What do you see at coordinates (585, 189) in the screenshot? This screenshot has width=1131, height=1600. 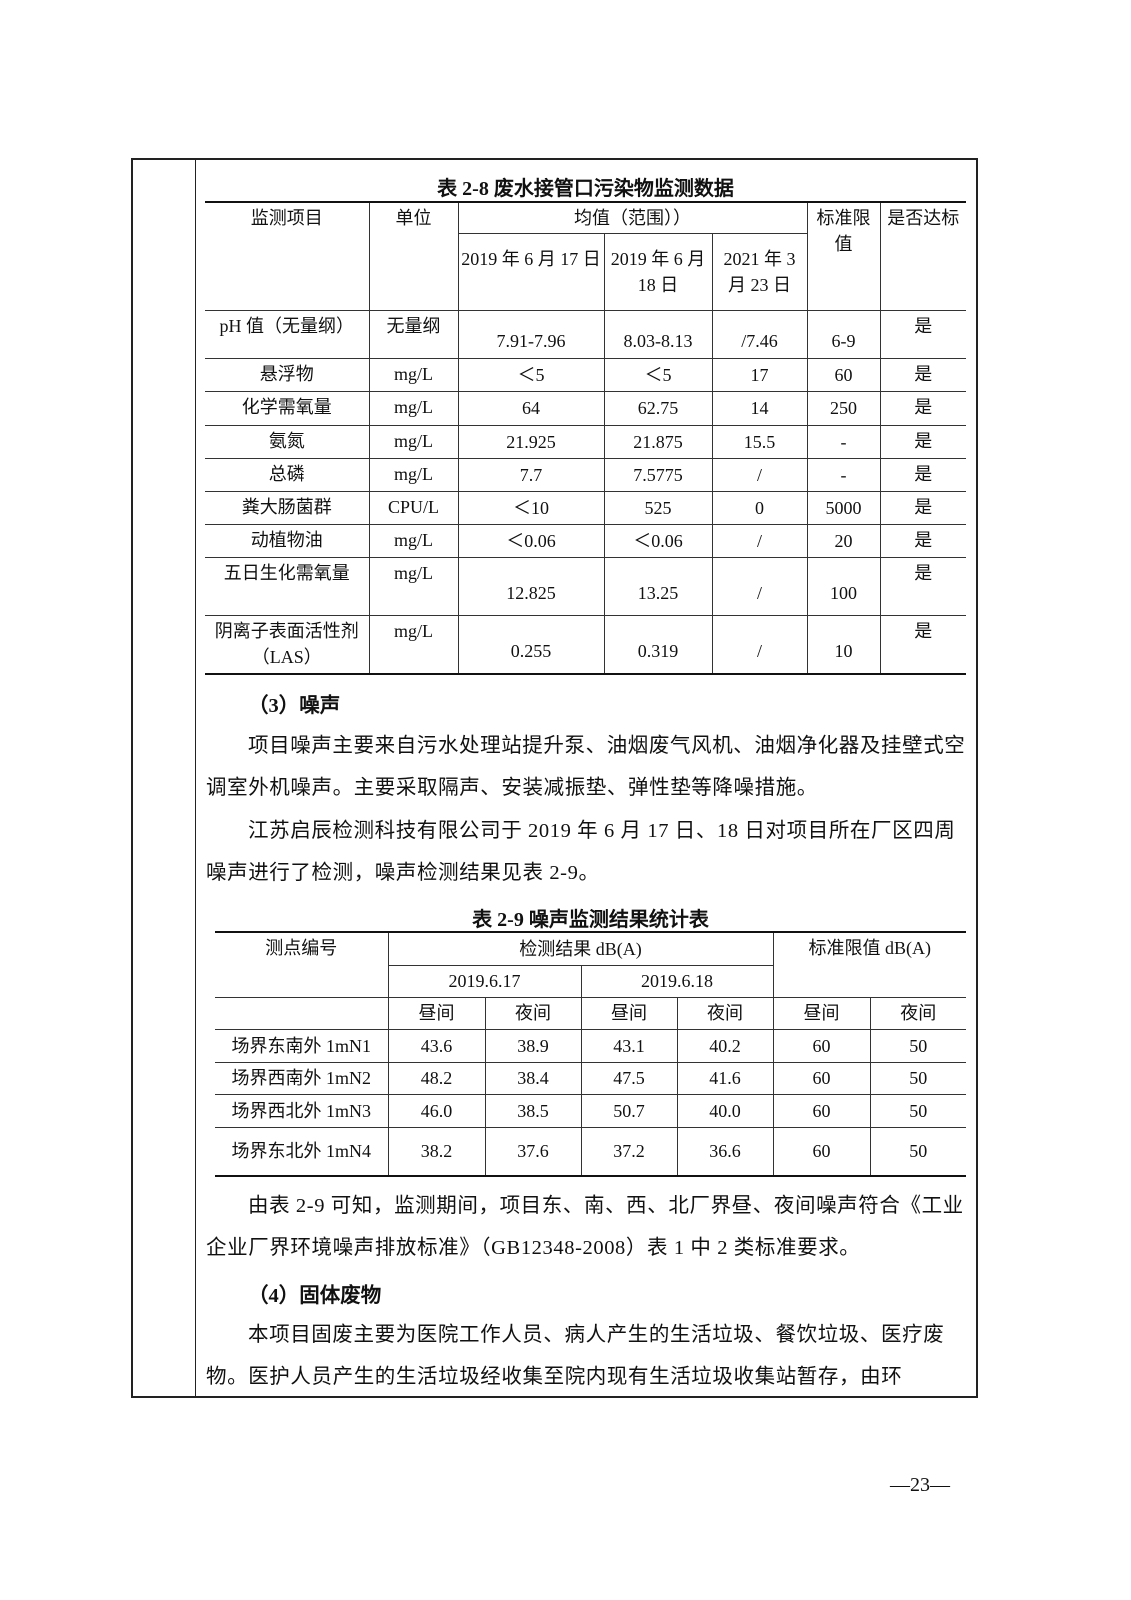 I see `table-2-8-caption: 表 2-8 废水接管口污染物监测数据` at bounding box center [585, 189].